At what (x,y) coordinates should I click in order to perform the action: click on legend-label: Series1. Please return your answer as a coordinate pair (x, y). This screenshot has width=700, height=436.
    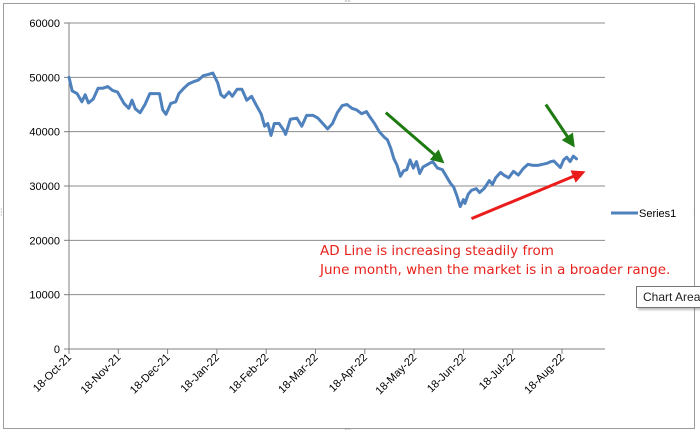
    Looking at the image, I should click on (657, 214).